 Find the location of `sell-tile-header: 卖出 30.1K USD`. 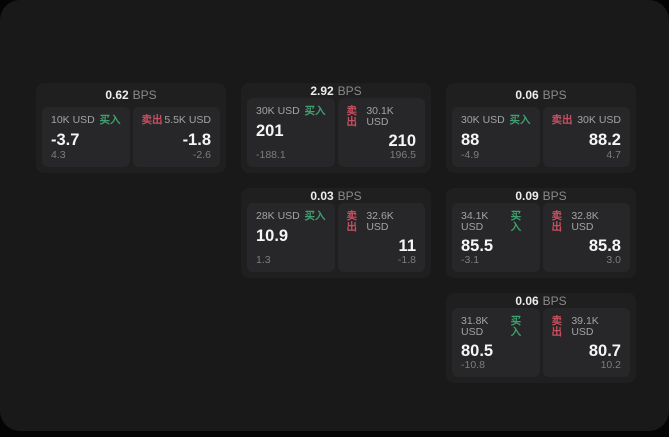

sell-tile-header: 卖出 30.1K USD is located at coordinates (382, 116).